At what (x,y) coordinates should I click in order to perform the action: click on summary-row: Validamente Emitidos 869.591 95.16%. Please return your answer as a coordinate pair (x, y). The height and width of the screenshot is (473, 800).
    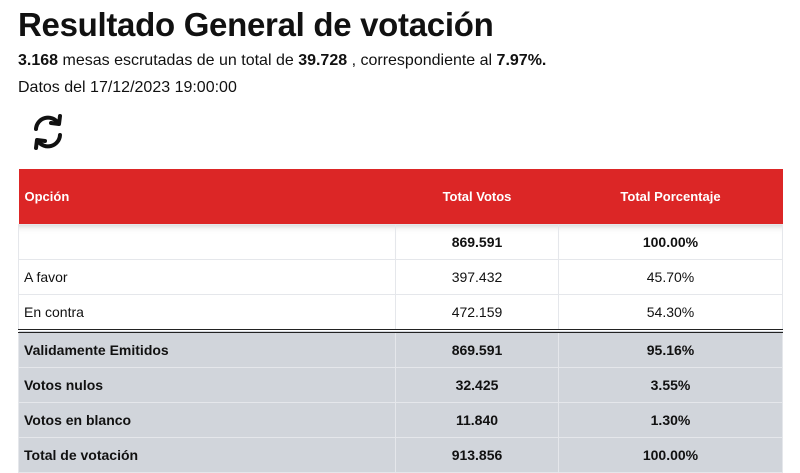
    Looking at the image, I should click on (400, 348).